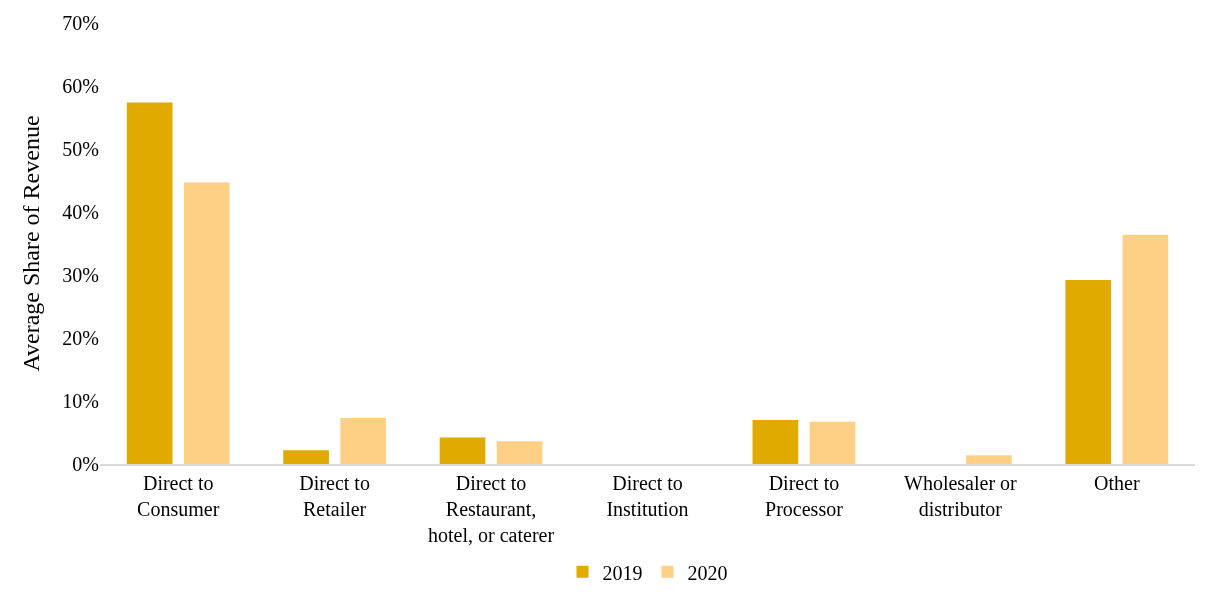  What do you see at coordinates (178, 496) in the screenshot?
I see `x-tick-label: Direct to Consumer` at bounding box center [178, 496].